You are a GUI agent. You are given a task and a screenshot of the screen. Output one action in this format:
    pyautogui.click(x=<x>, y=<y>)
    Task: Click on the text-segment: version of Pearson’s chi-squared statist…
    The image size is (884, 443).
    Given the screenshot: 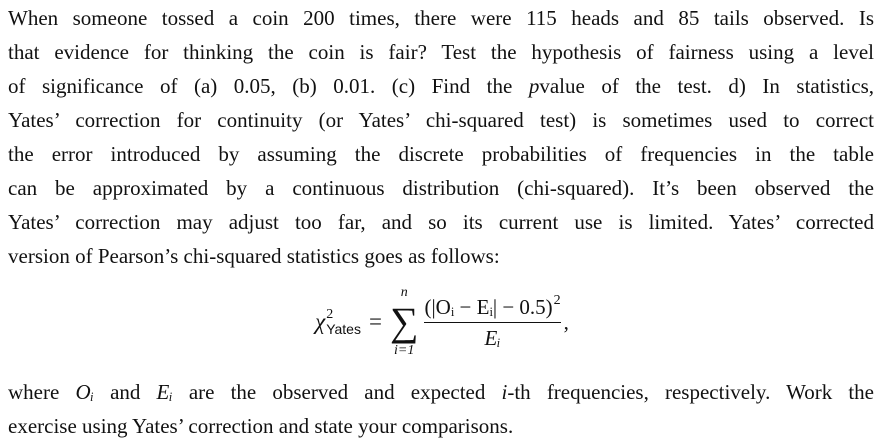 What is the action you would take?
    pyautogui.click(x=254, y=256)
    